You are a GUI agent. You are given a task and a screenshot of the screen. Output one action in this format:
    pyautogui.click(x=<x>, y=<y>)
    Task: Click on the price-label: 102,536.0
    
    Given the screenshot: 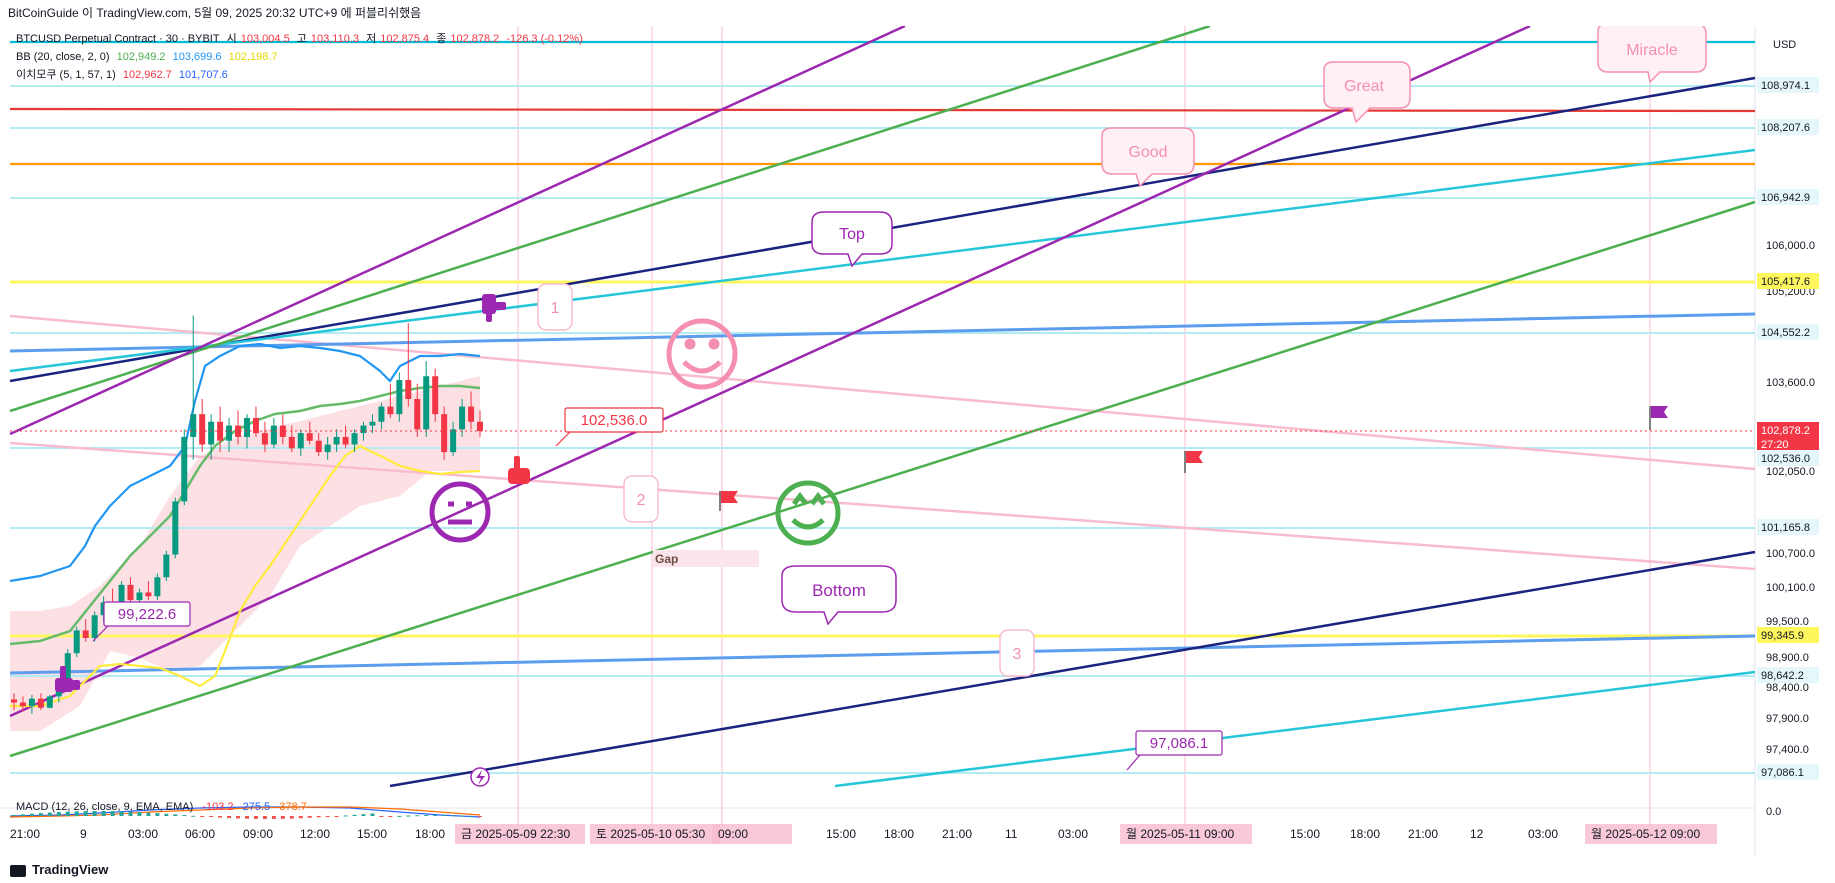 What is the action you would take?
    pyautogui.click(x=1788, y=458)
    